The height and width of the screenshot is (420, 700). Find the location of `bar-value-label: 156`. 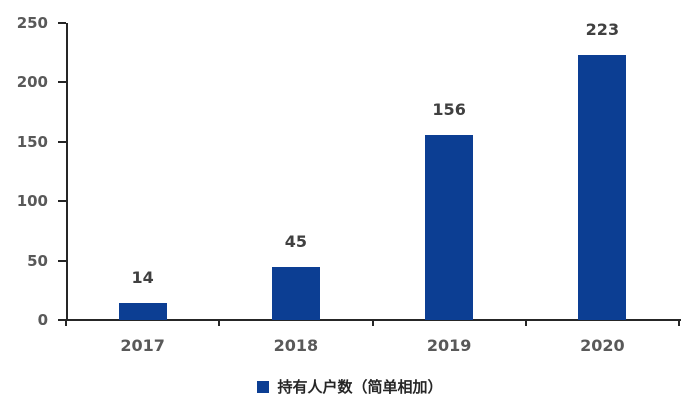

bar-value-label: 156 is located at coordinates (449, 109).